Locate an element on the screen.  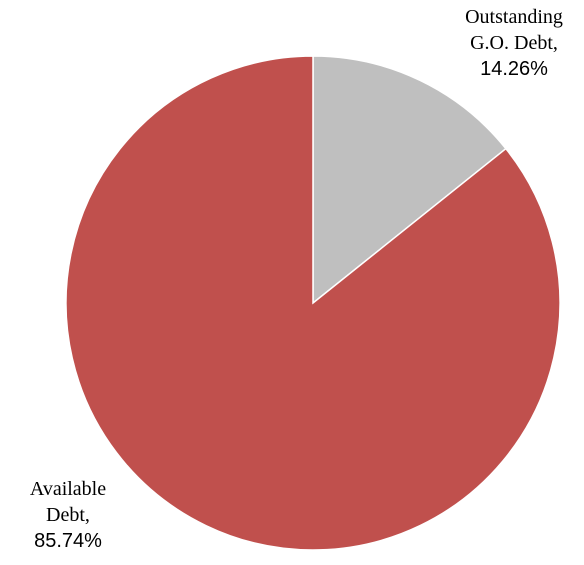
data-label-available-debt: Available Debt, 85.74% is located at coordinates (70, 515).